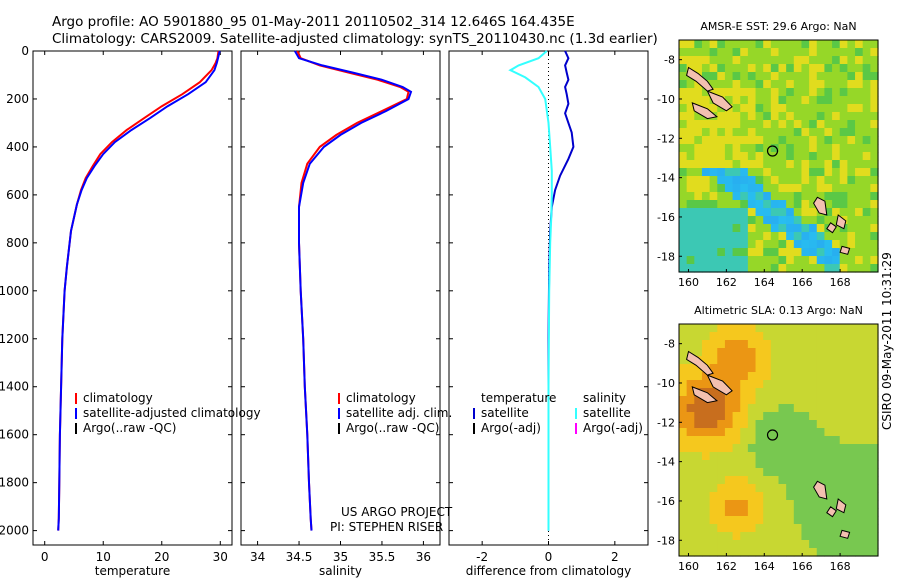  What do you see at coordinates (549, 571) in the screenshot?
I see `x-axis-label: difference from climatology` at bounding box center [549, 571].